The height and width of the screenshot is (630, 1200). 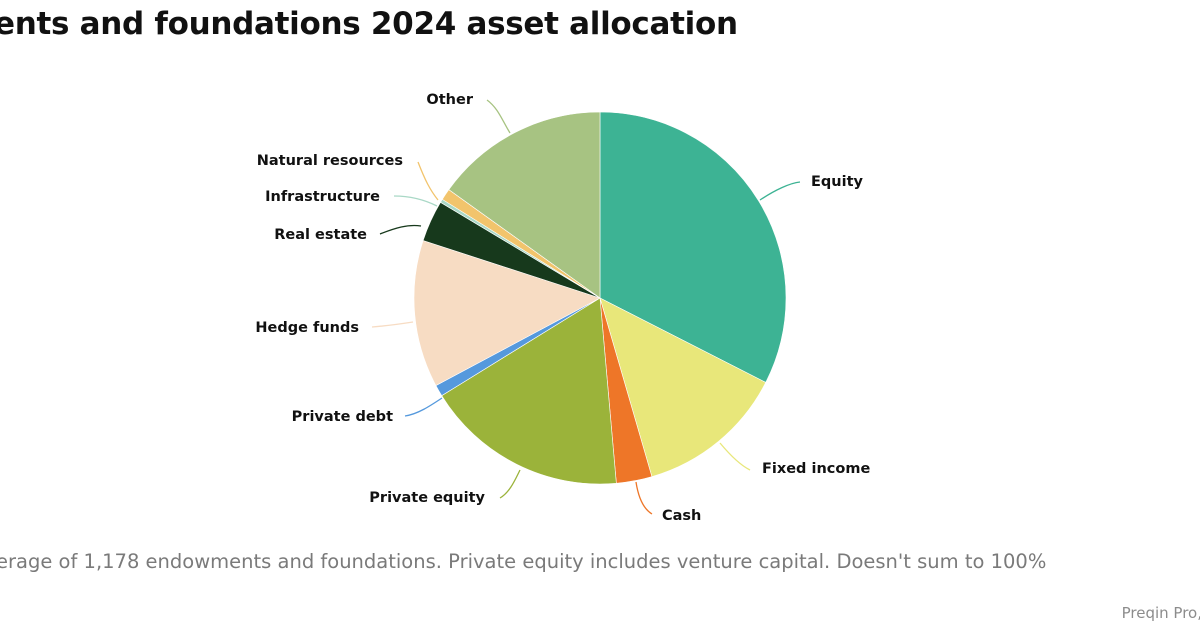 What do you see at coordinates (392, 324) in the screenshot?
I see `leader-line-hedge-funds` at bounding box center [392, 324].